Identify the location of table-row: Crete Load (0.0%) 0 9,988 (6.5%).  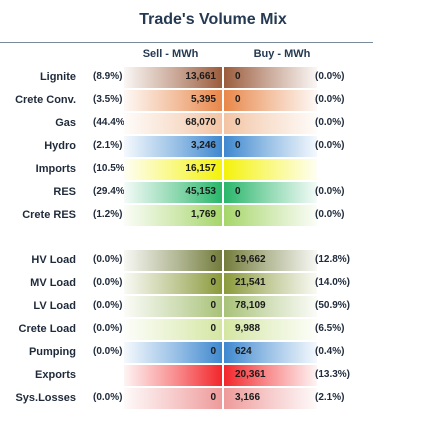
(213, 329).